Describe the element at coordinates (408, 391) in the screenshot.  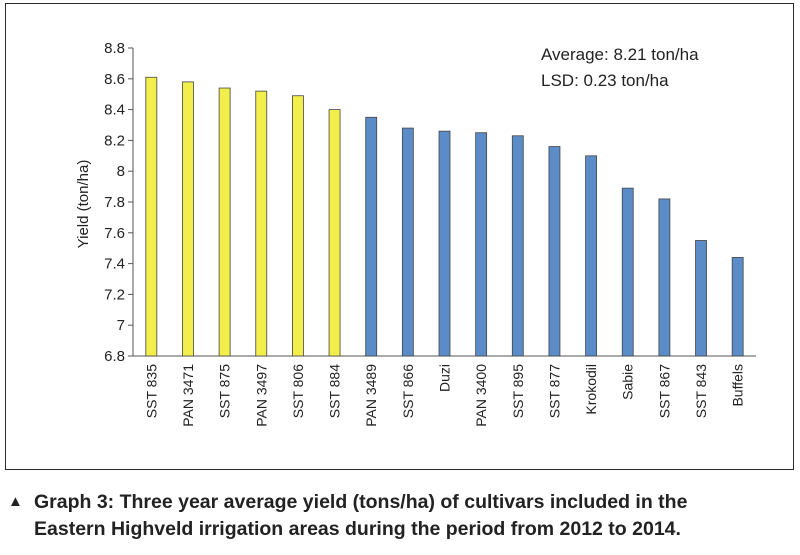
I see `x-tick-label: SST 866` at that location.